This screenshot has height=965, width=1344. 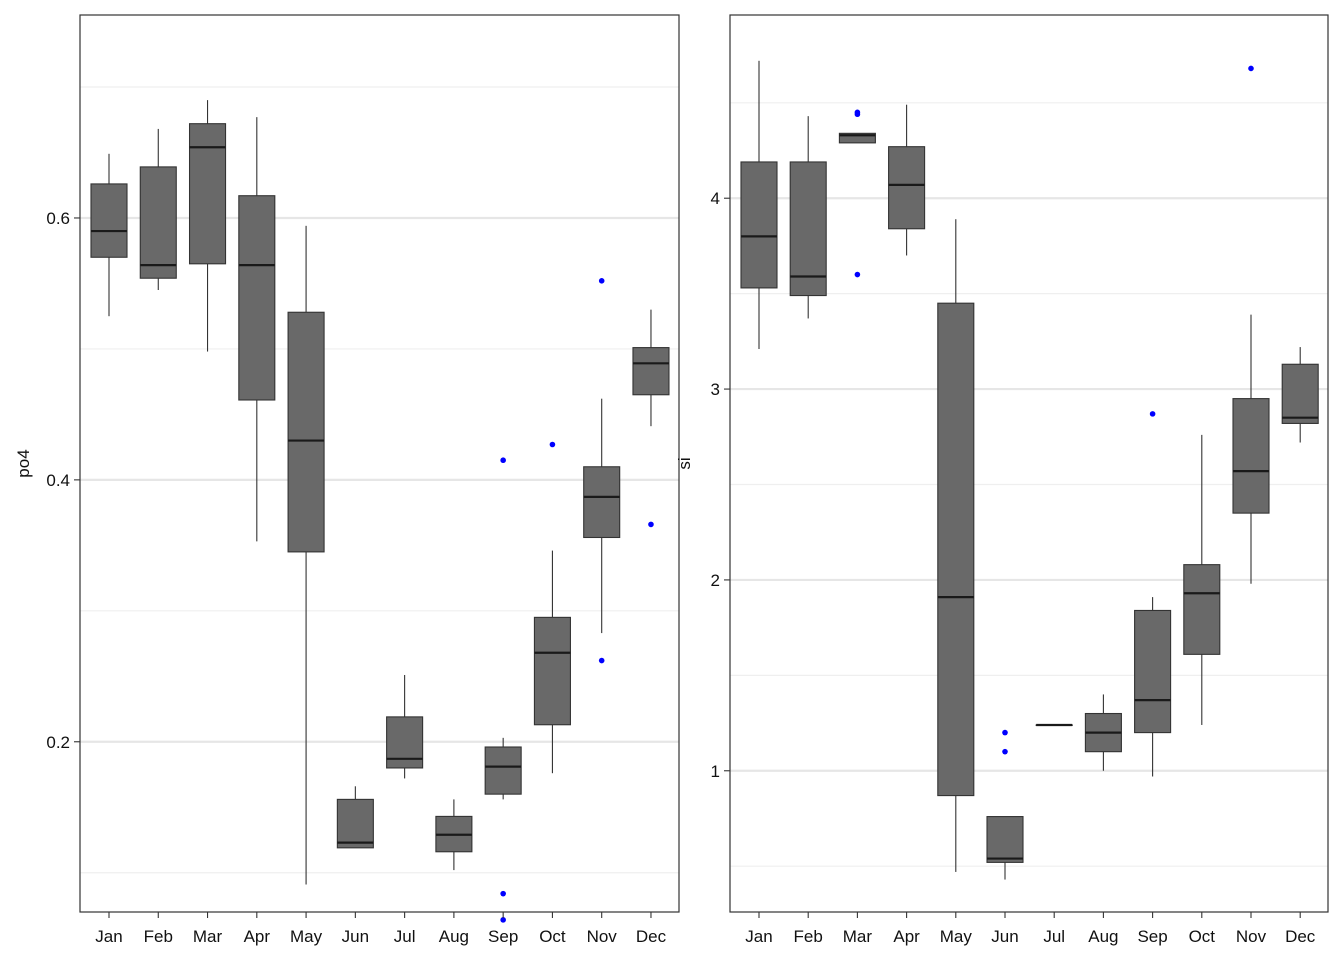 I want to click on y-tick-label: 0.6, so click(x=58, y=218).